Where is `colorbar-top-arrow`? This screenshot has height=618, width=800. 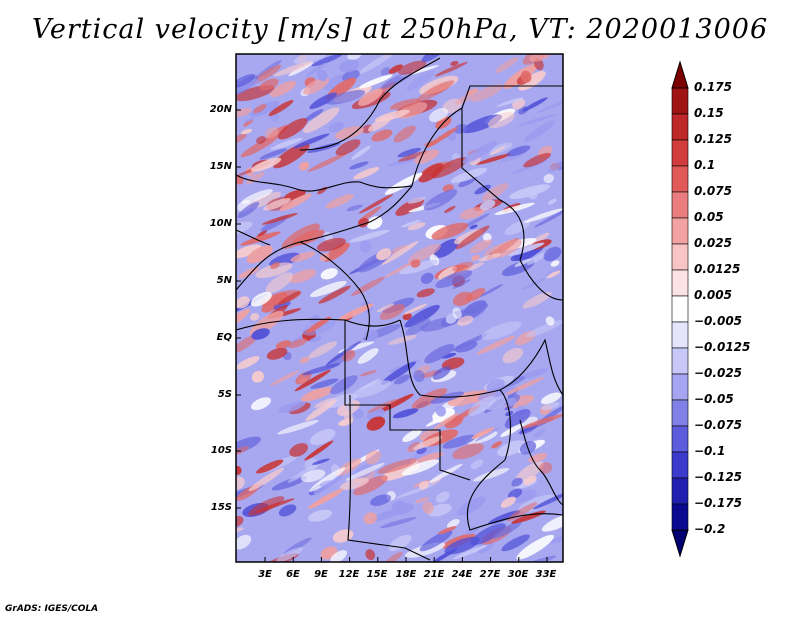
colorbar-top-arrow is located at coordinates (680, 74).